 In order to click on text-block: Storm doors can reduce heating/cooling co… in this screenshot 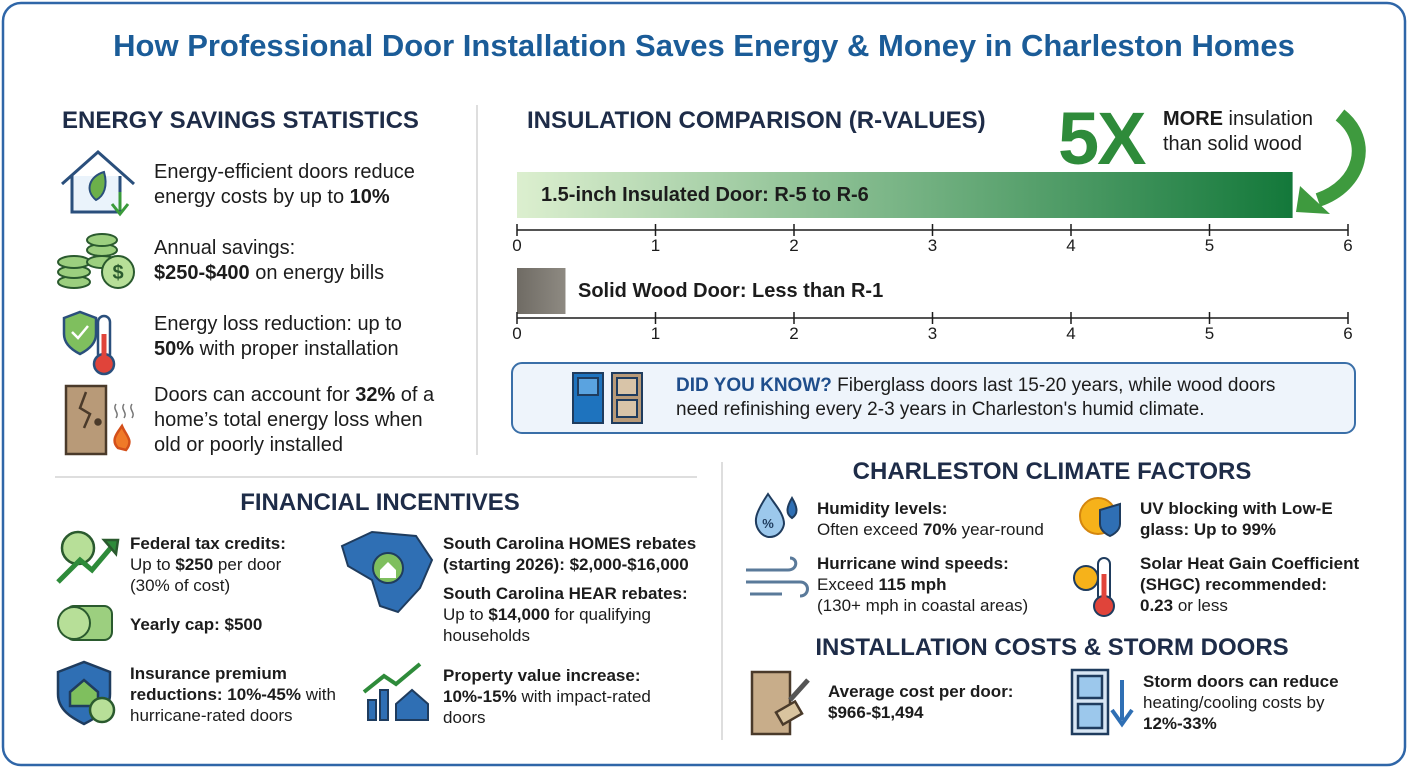, I will do `click(1241, 702)`.